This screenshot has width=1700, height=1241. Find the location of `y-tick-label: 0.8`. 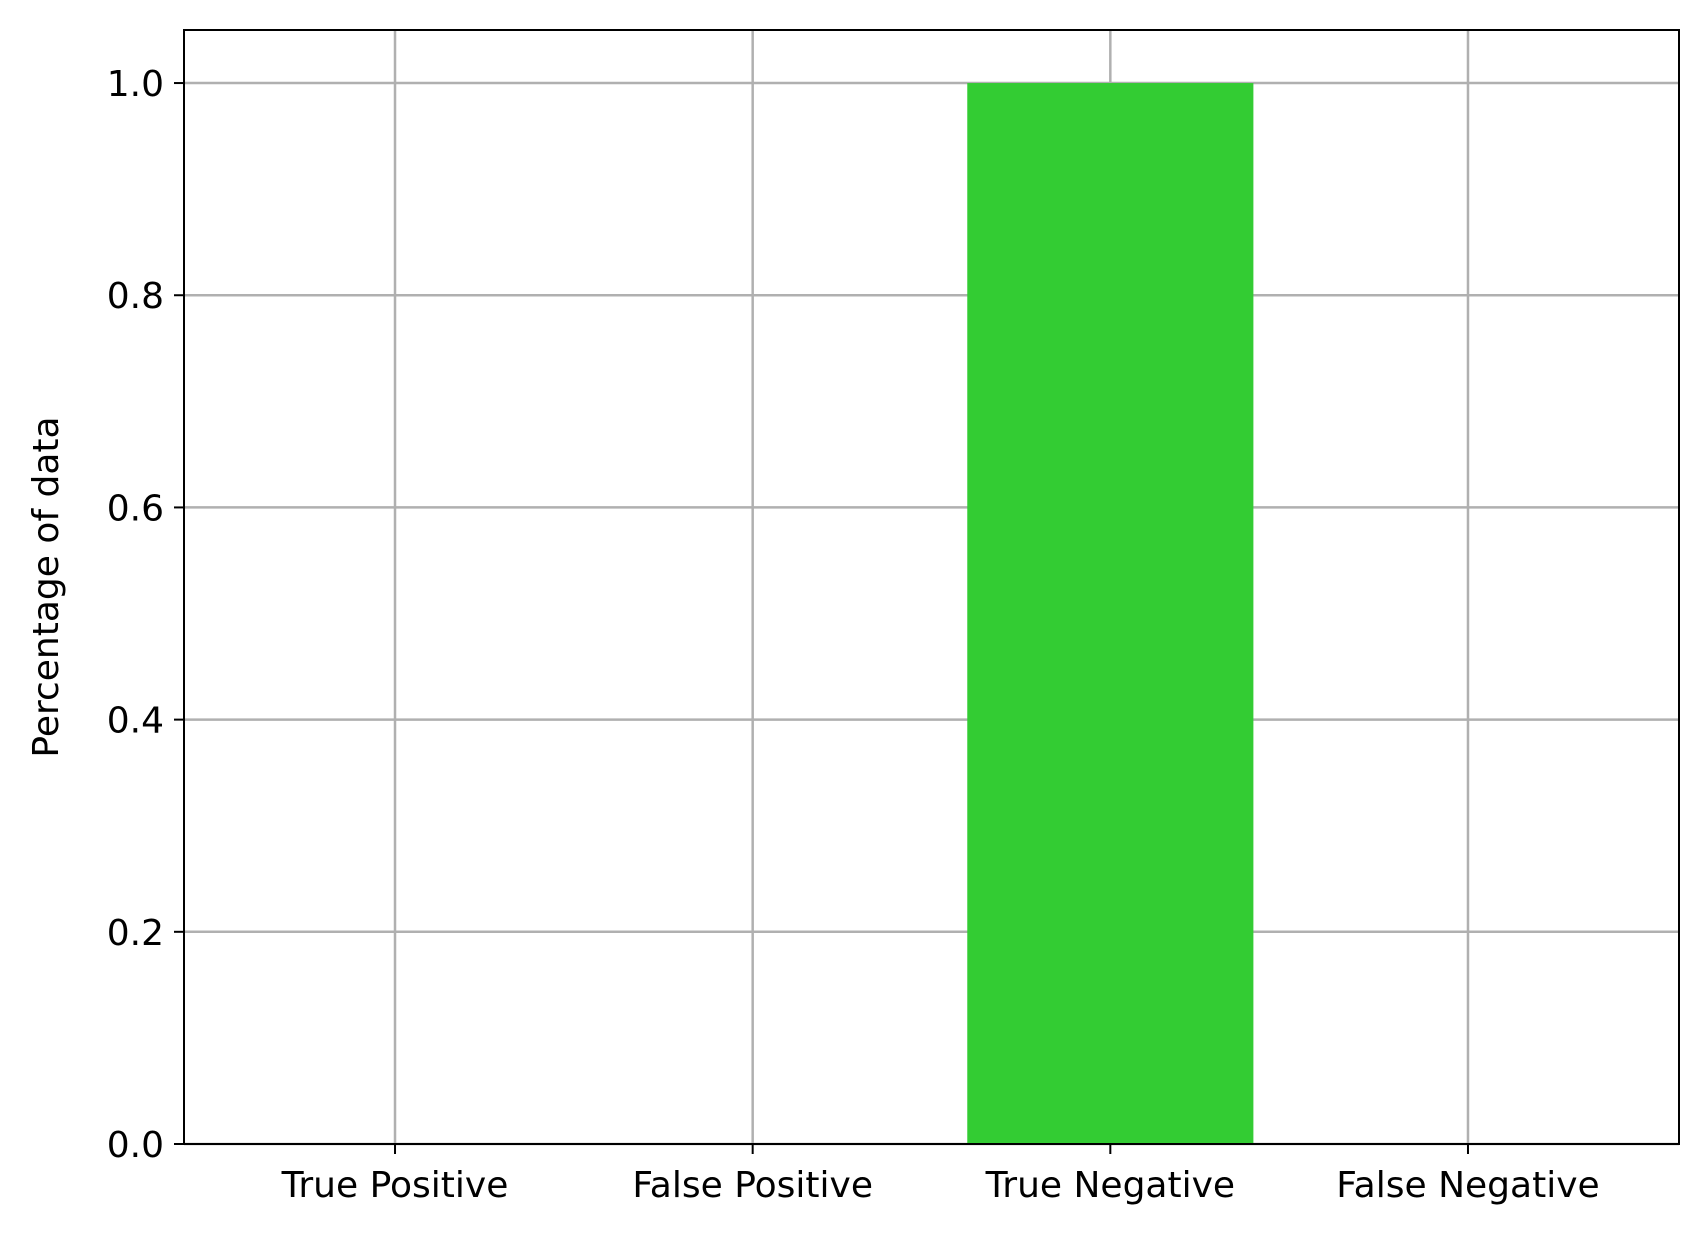

y-tick-label: 0.8 is located at coordinates (135, 296).